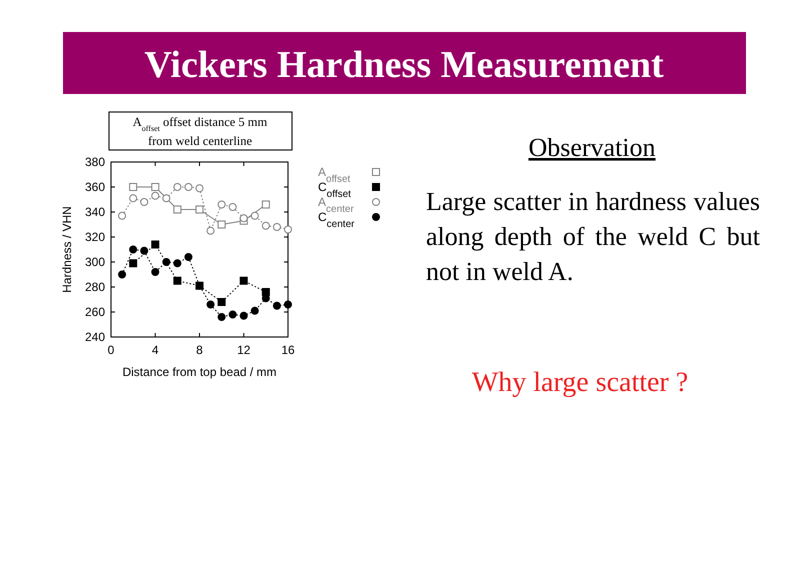 The height and width of the screenshot is (565, 800). I want to click on x-tick-label: 8, so click(200, 350).